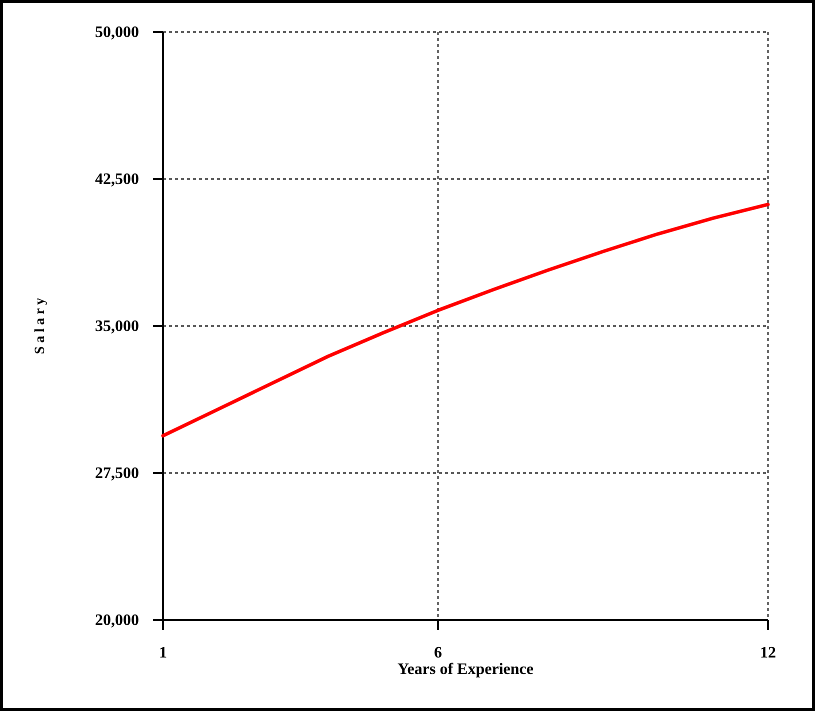 The height and width of the screenshot is (711, 815). Describe the element at coordinates (40, 326) in the screenshot. I see `y-axis-title: S a l a r y` at that location.